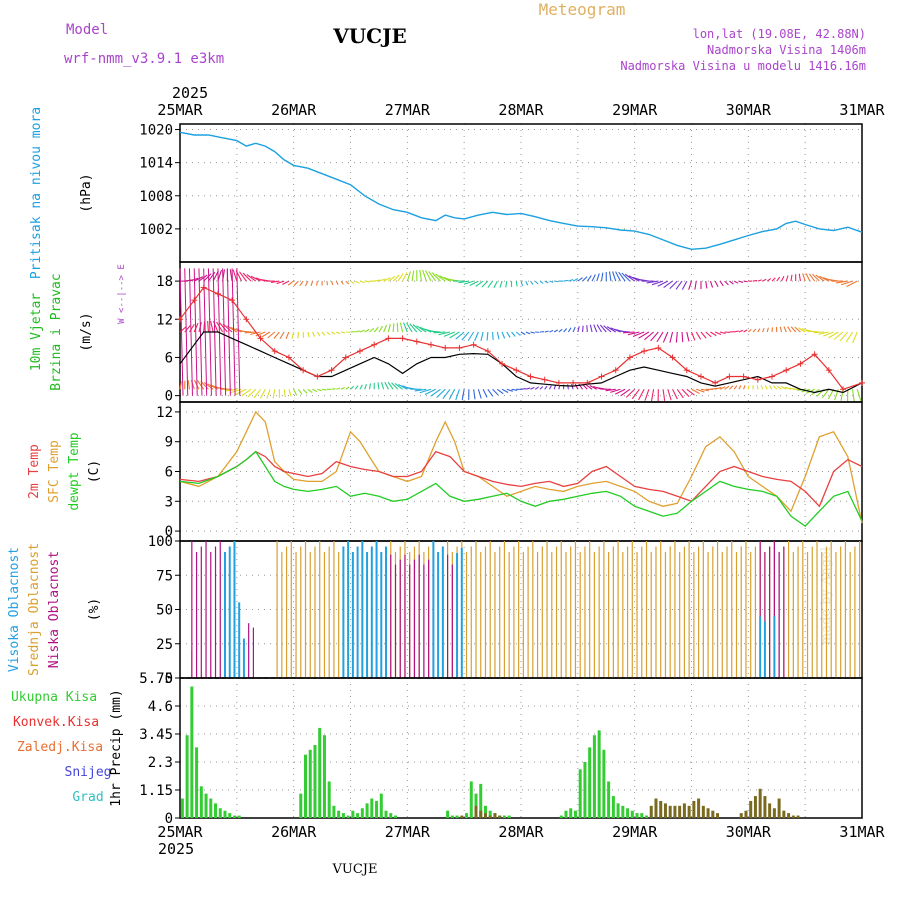 The width and height of the screenshot is (900, 900). I want to click on temp-dew-line, so click(521, 488).